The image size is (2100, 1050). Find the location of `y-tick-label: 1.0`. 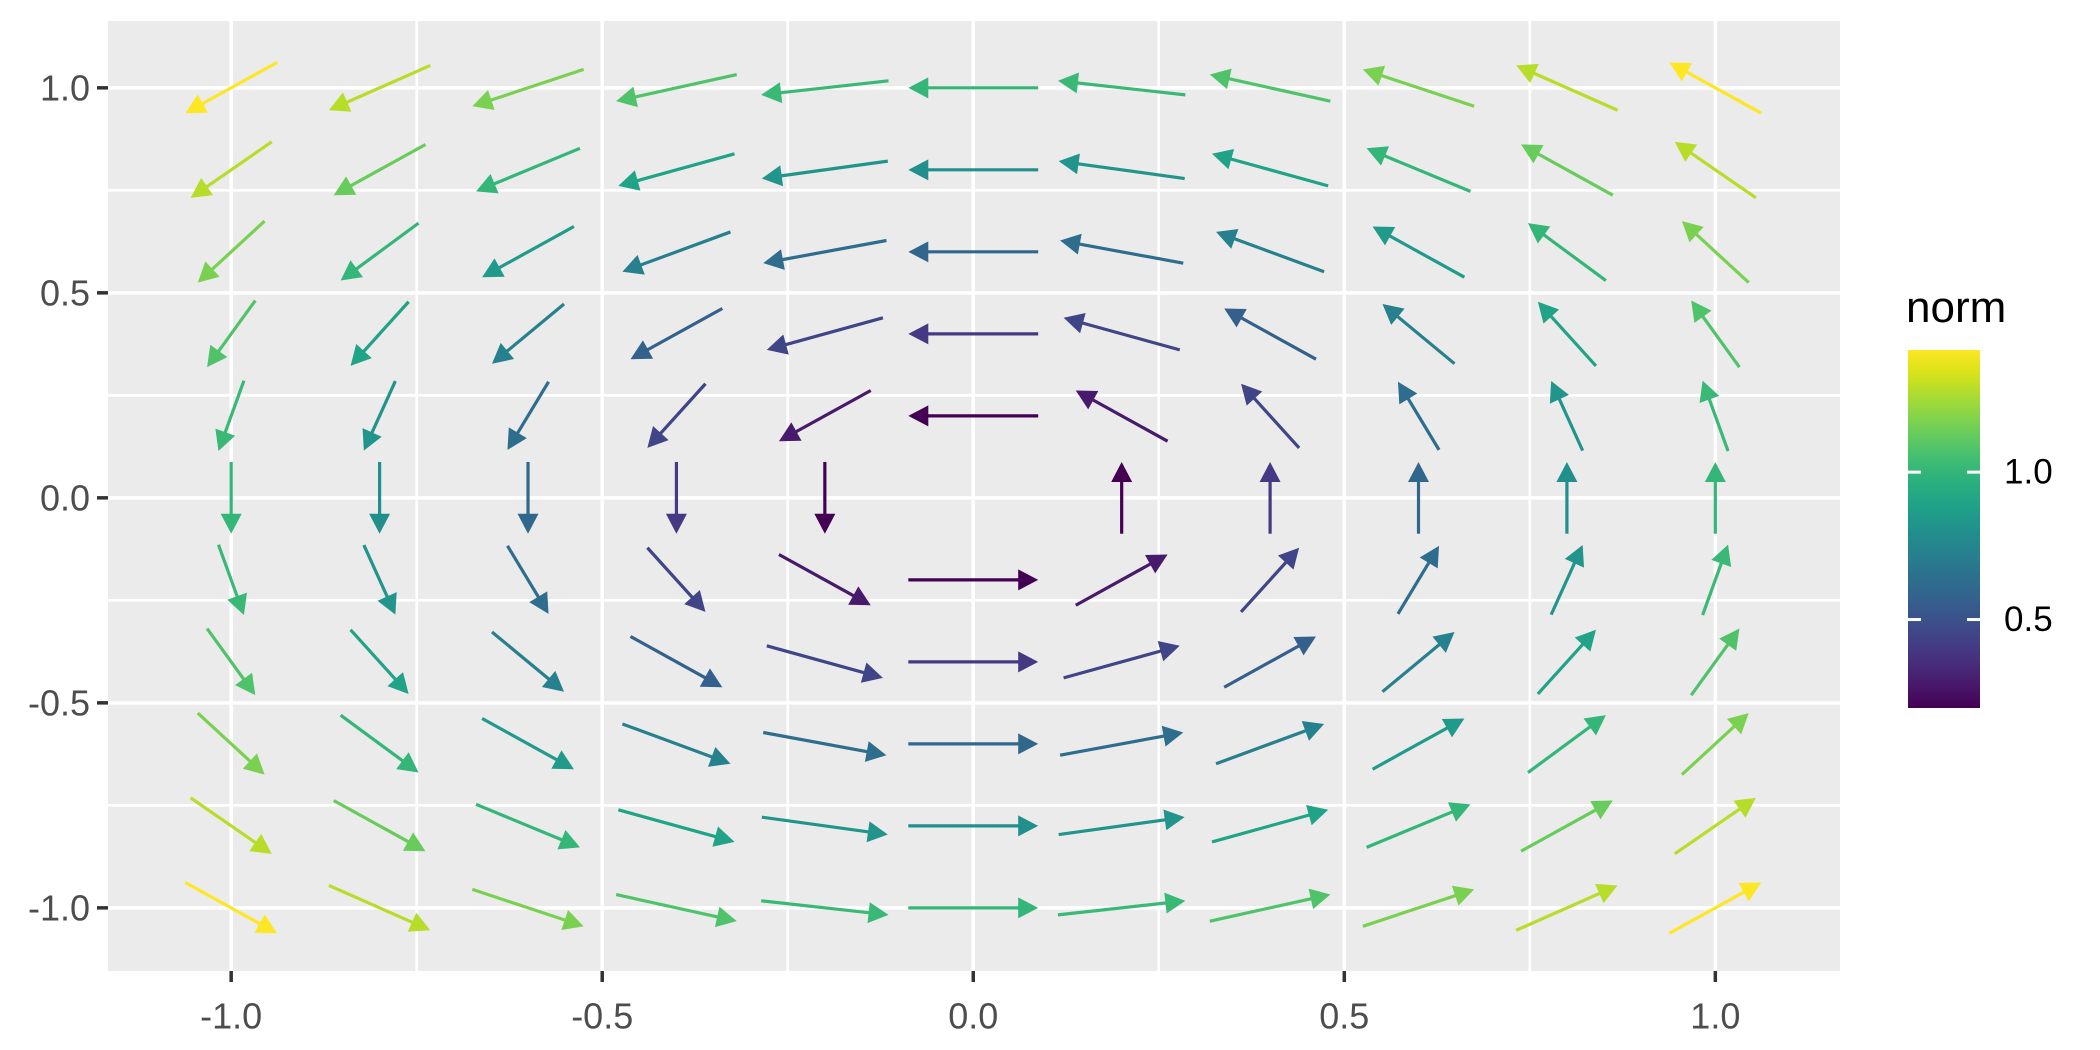

y-tick-label: 1.0 is located at coordinates (65, 87).